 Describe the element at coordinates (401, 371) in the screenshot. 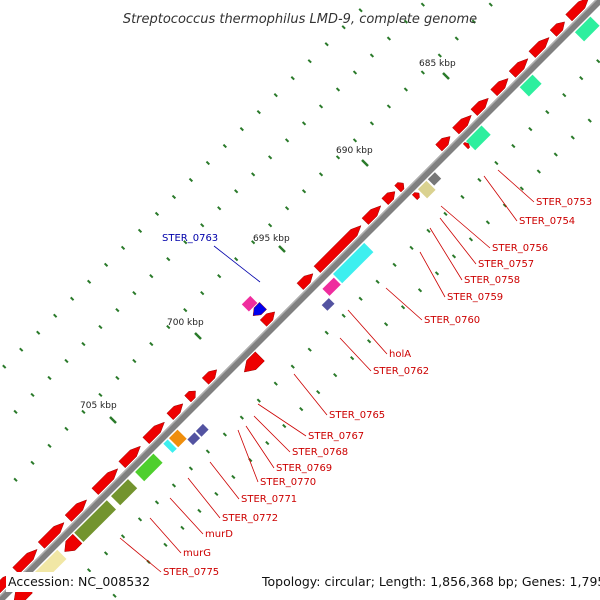

I see `gene-label-ster-0762: STER_0762` at that location.